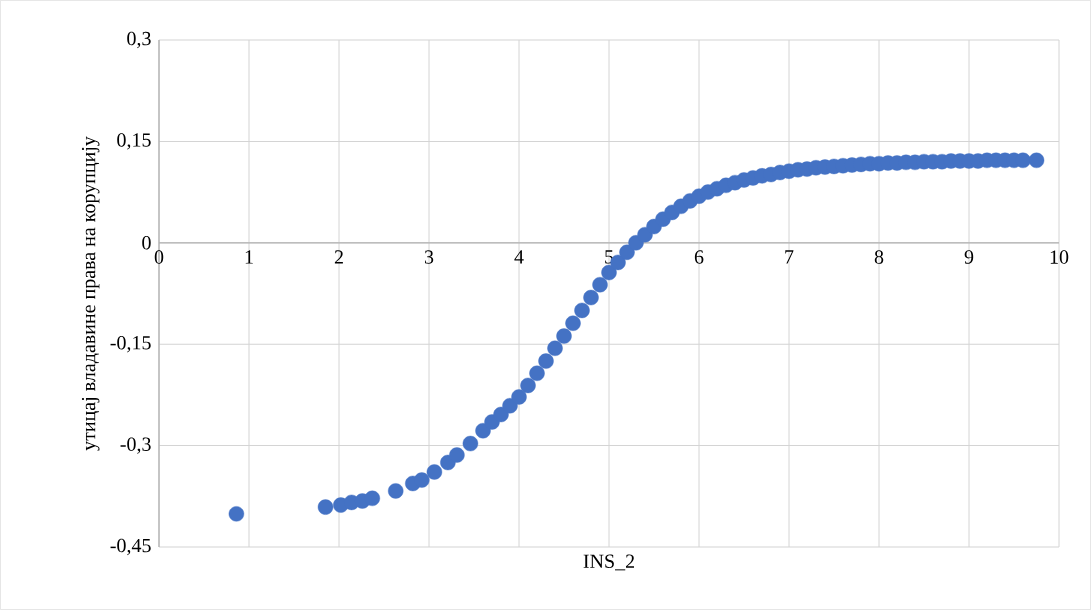 The image size is (1091, 610). What do you see at coordinates (429, 257) in the screenshot?
I see `x-tick-label: 3` at bounding box center [429, 257].